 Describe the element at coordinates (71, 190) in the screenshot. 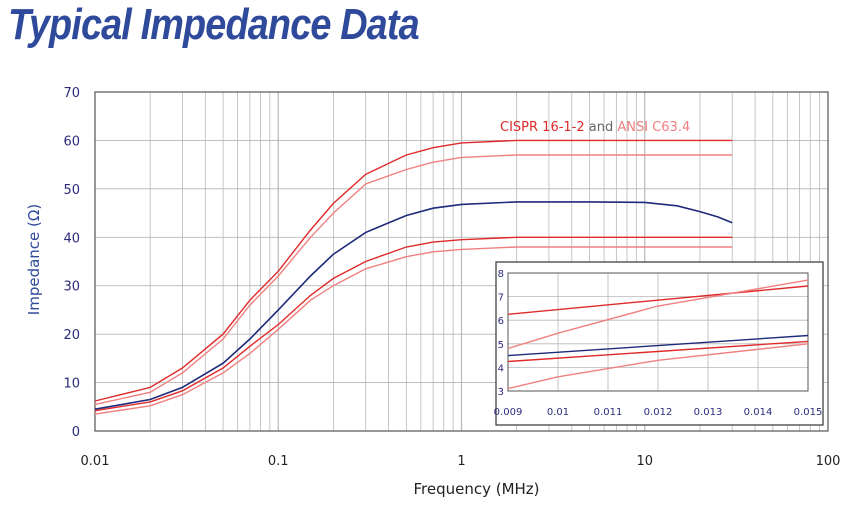

I see `y-tick-label: 50` at that location.